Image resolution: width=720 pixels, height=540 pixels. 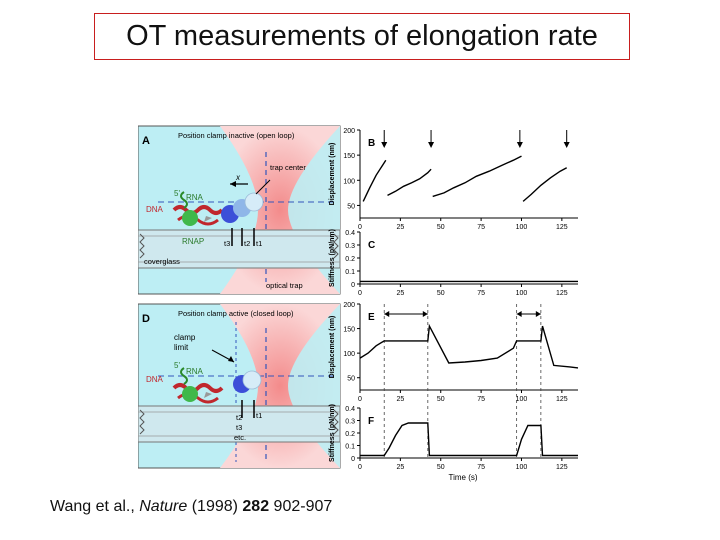 I want to click on panel-f-x-tick-label: 100, so click(x=522, y=467).